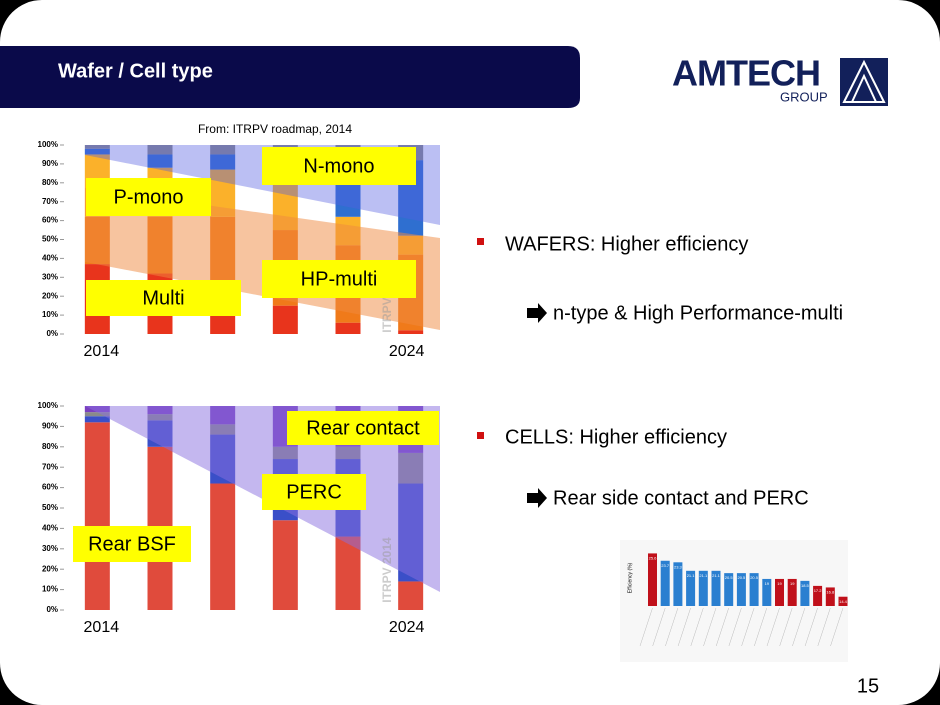  Describe the element at coordinates (665, 565) in the screenshot. I see `value-label: 23.7` at that location.